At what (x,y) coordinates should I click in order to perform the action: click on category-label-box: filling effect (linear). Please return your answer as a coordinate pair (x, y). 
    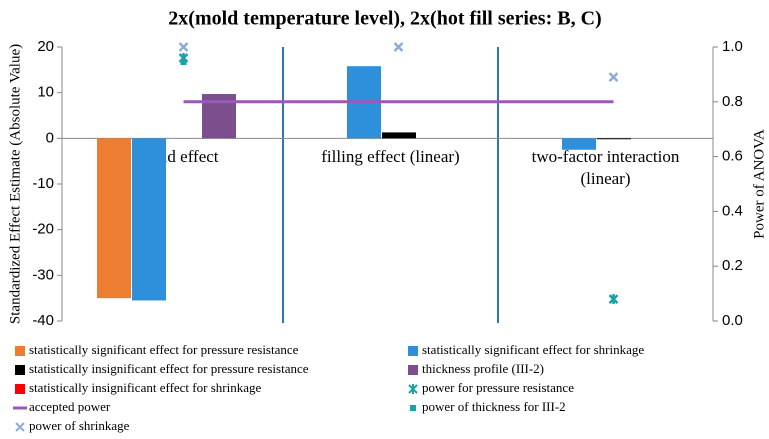
    Looking at the image, I should click on (390, 157).